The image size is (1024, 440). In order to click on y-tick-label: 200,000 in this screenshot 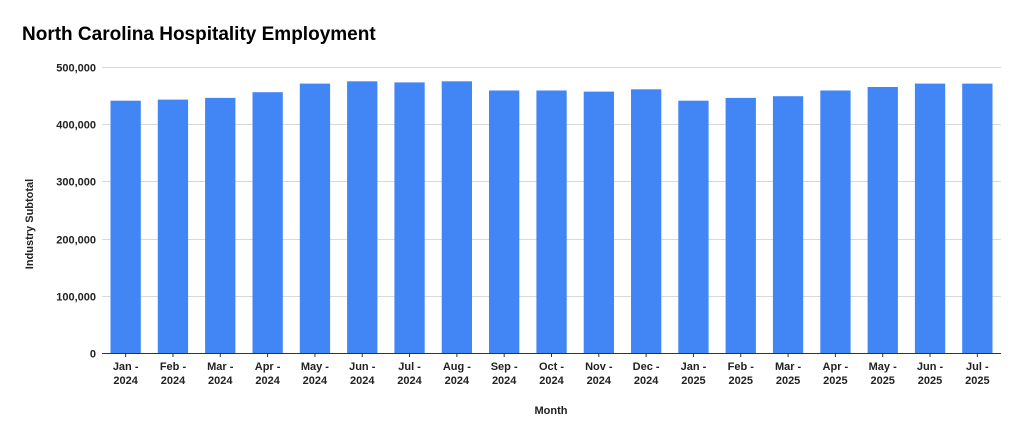, I will do `click(76, 241)`.